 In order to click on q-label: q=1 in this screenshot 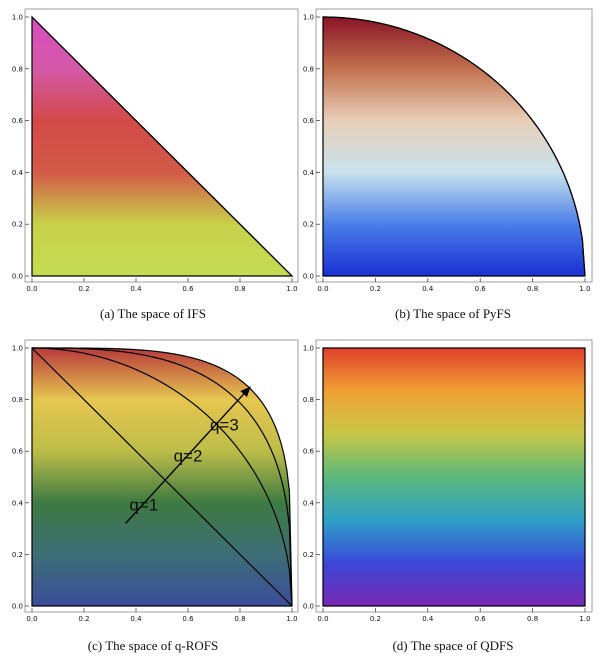, I will do `click(143, 505)`.